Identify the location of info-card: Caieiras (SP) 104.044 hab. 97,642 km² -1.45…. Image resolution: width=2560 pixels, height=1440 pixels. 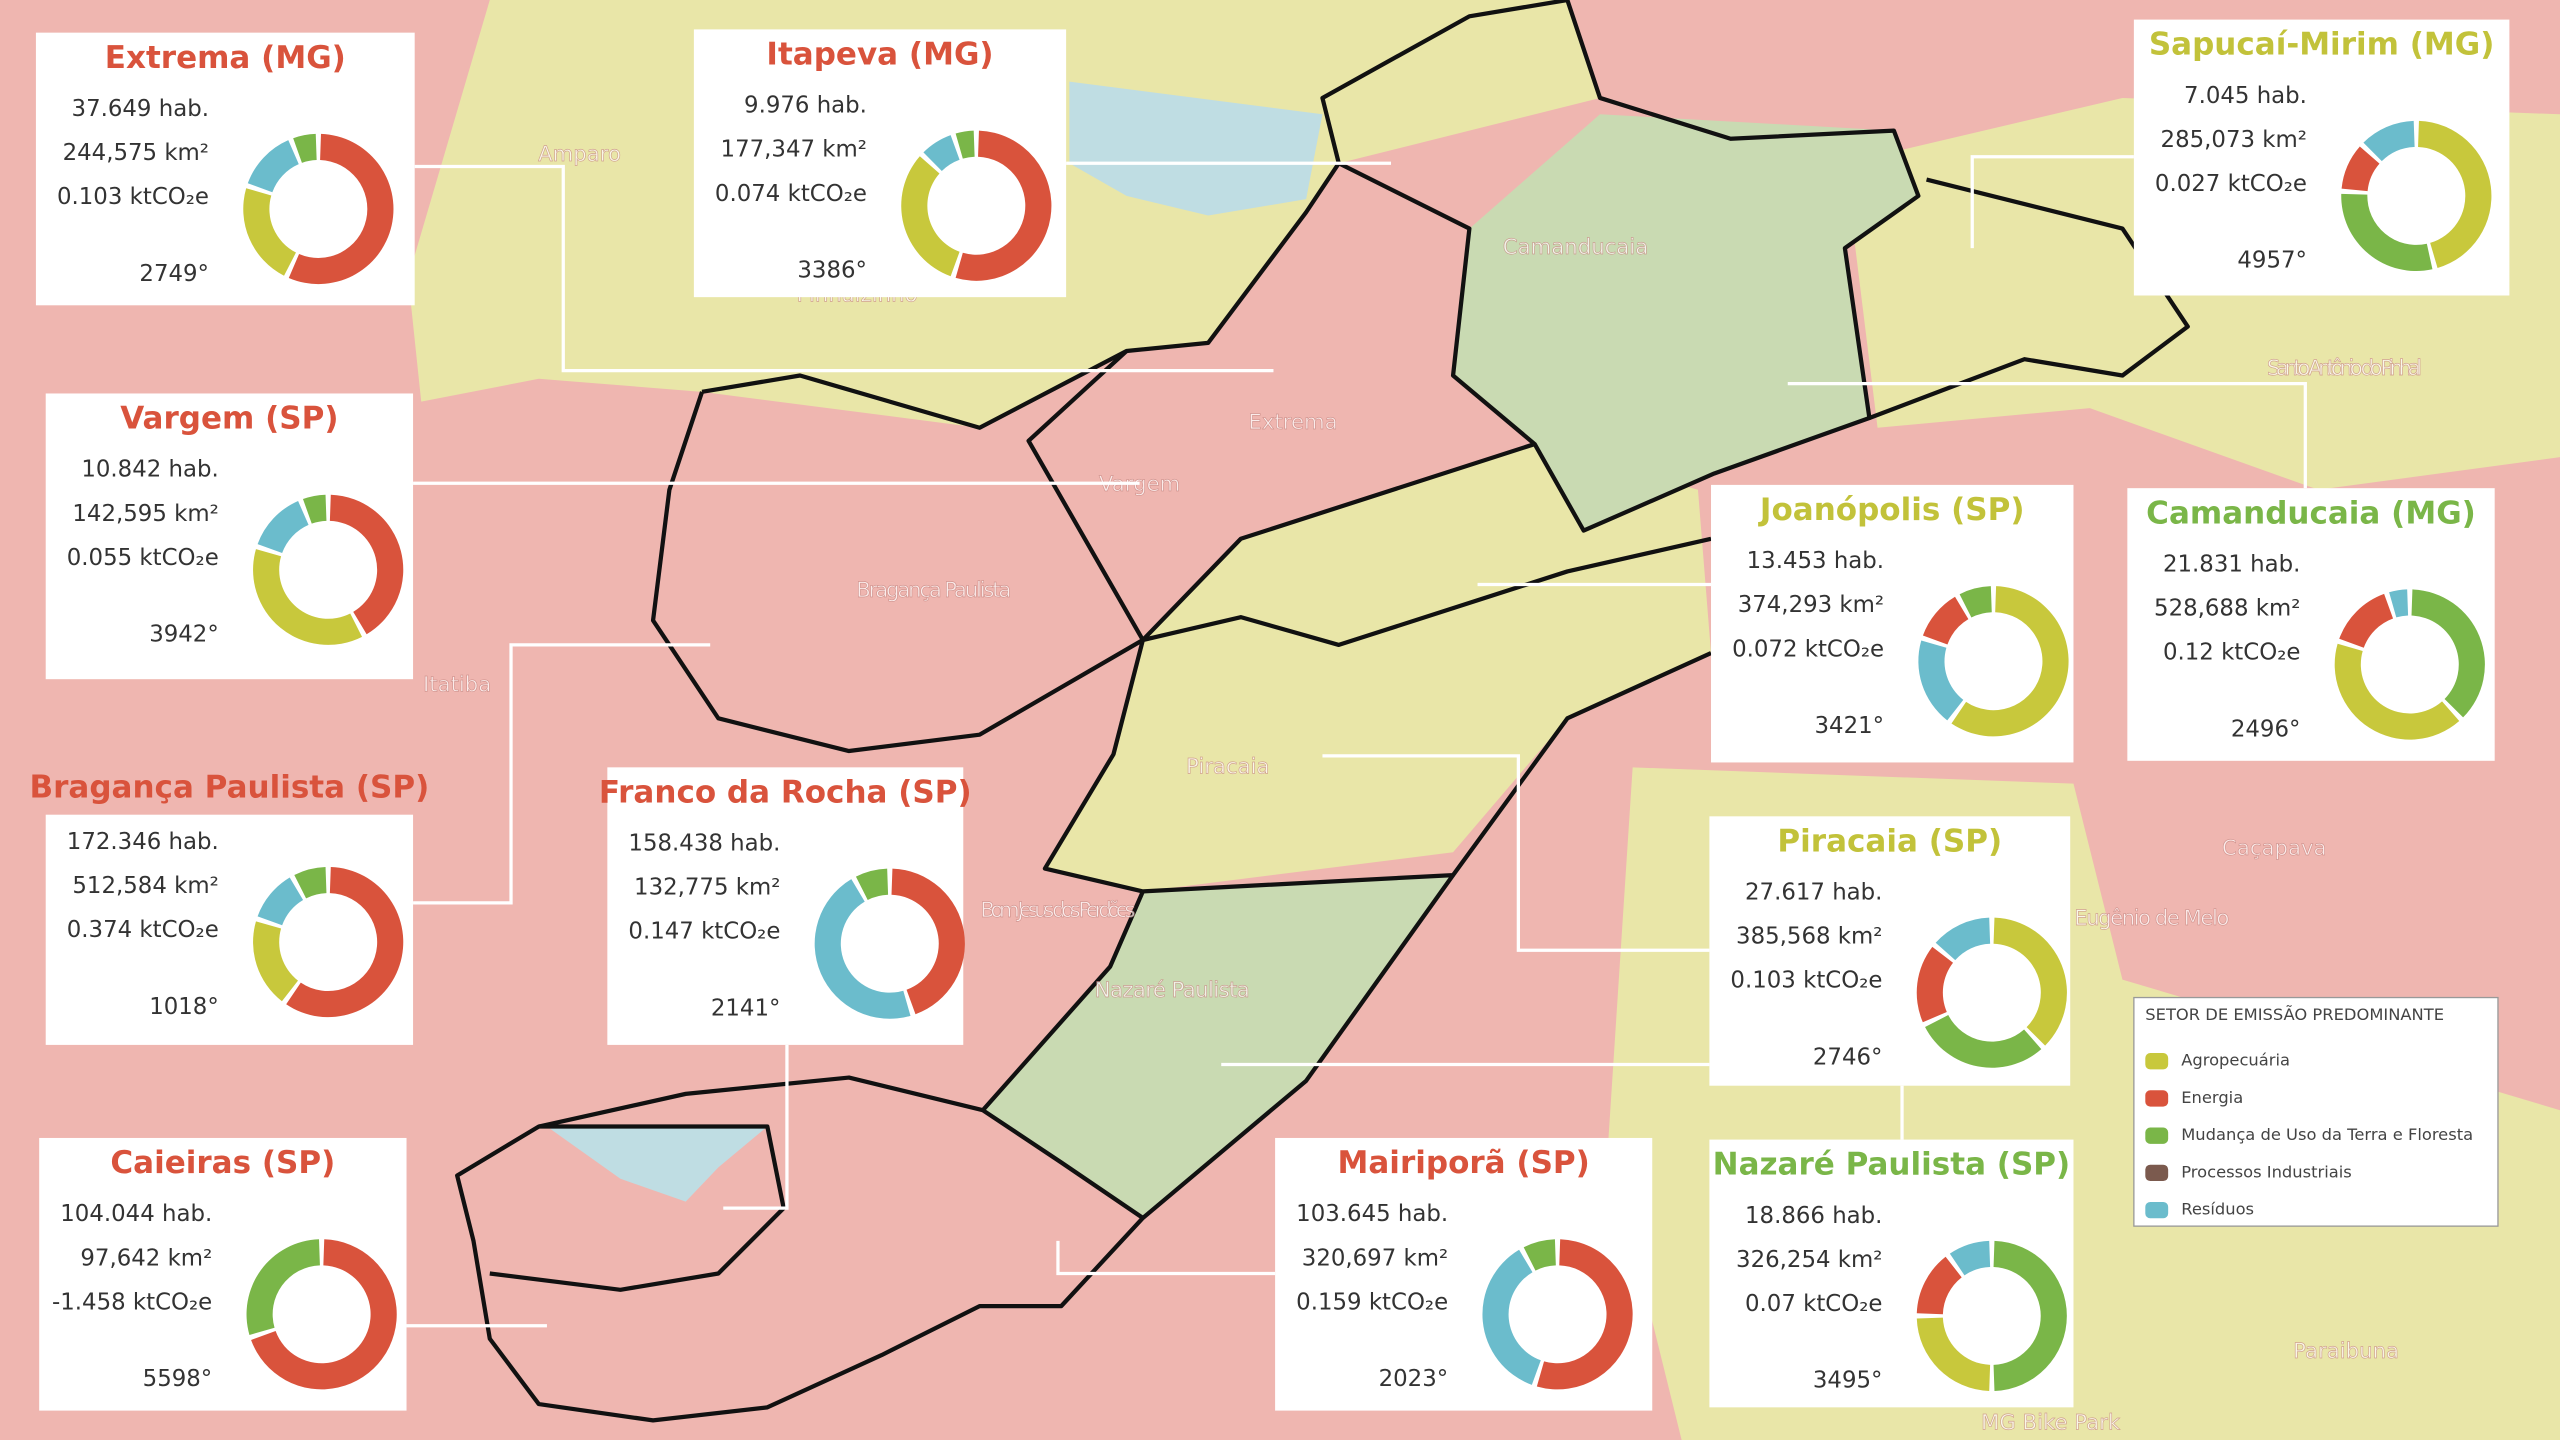
(223, 1274).